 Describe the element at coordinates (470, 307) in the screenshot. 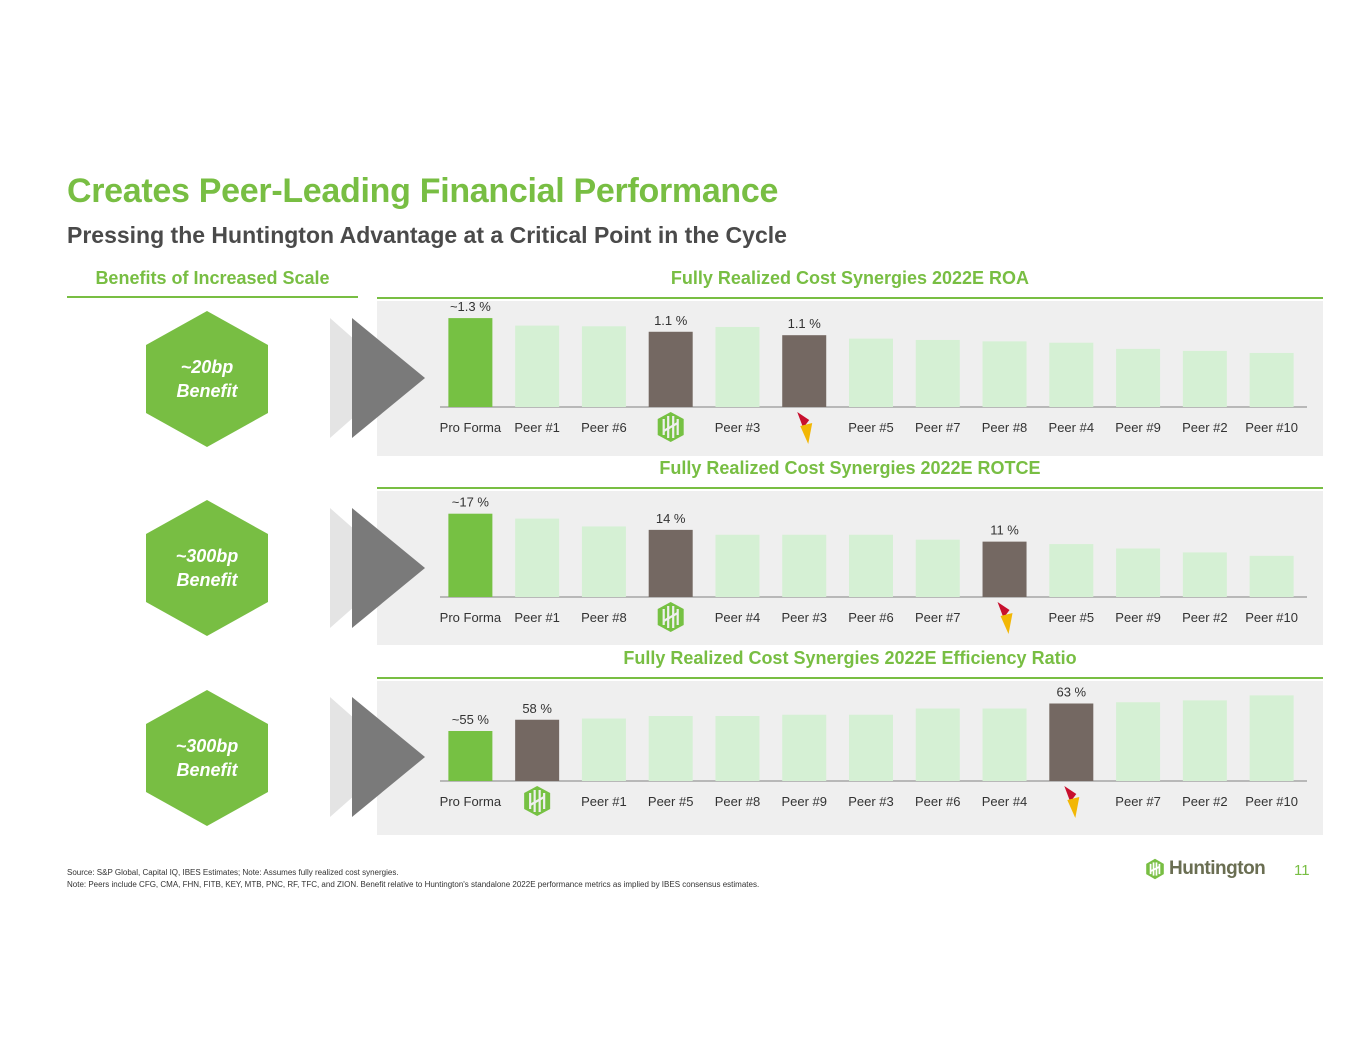

I see `data-label: ~1.3 %` at that location.